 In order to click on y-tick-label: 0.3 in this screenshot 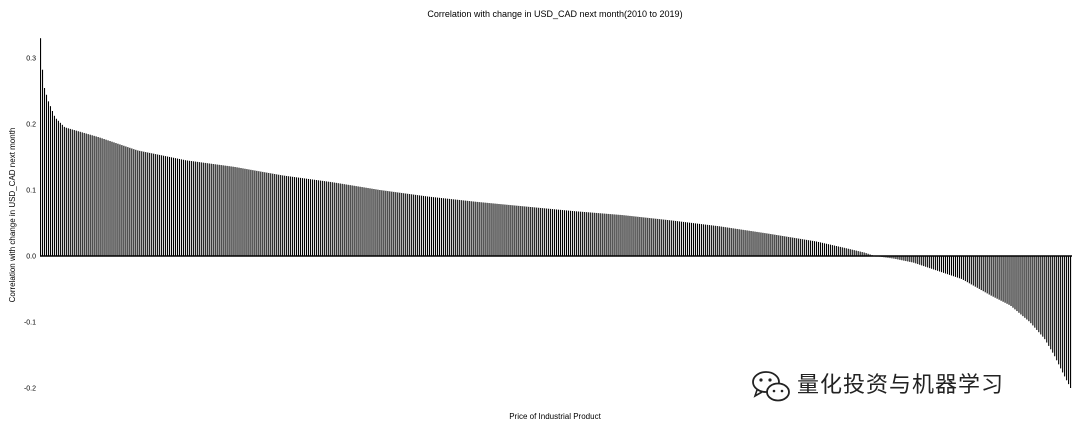, I will do `click(31, 59)`.